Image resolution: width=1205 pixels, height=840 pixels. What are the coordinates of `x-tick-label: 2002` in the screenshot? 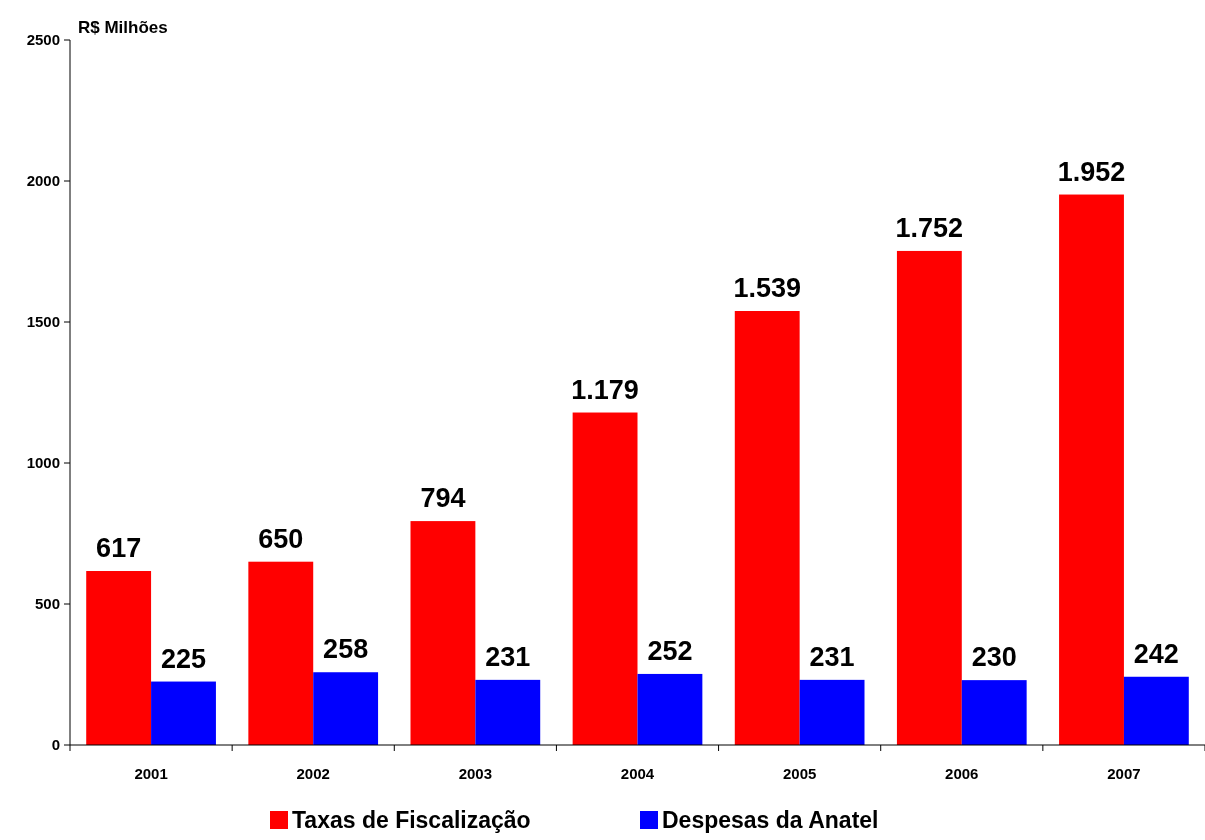 It's located at (313, 773).